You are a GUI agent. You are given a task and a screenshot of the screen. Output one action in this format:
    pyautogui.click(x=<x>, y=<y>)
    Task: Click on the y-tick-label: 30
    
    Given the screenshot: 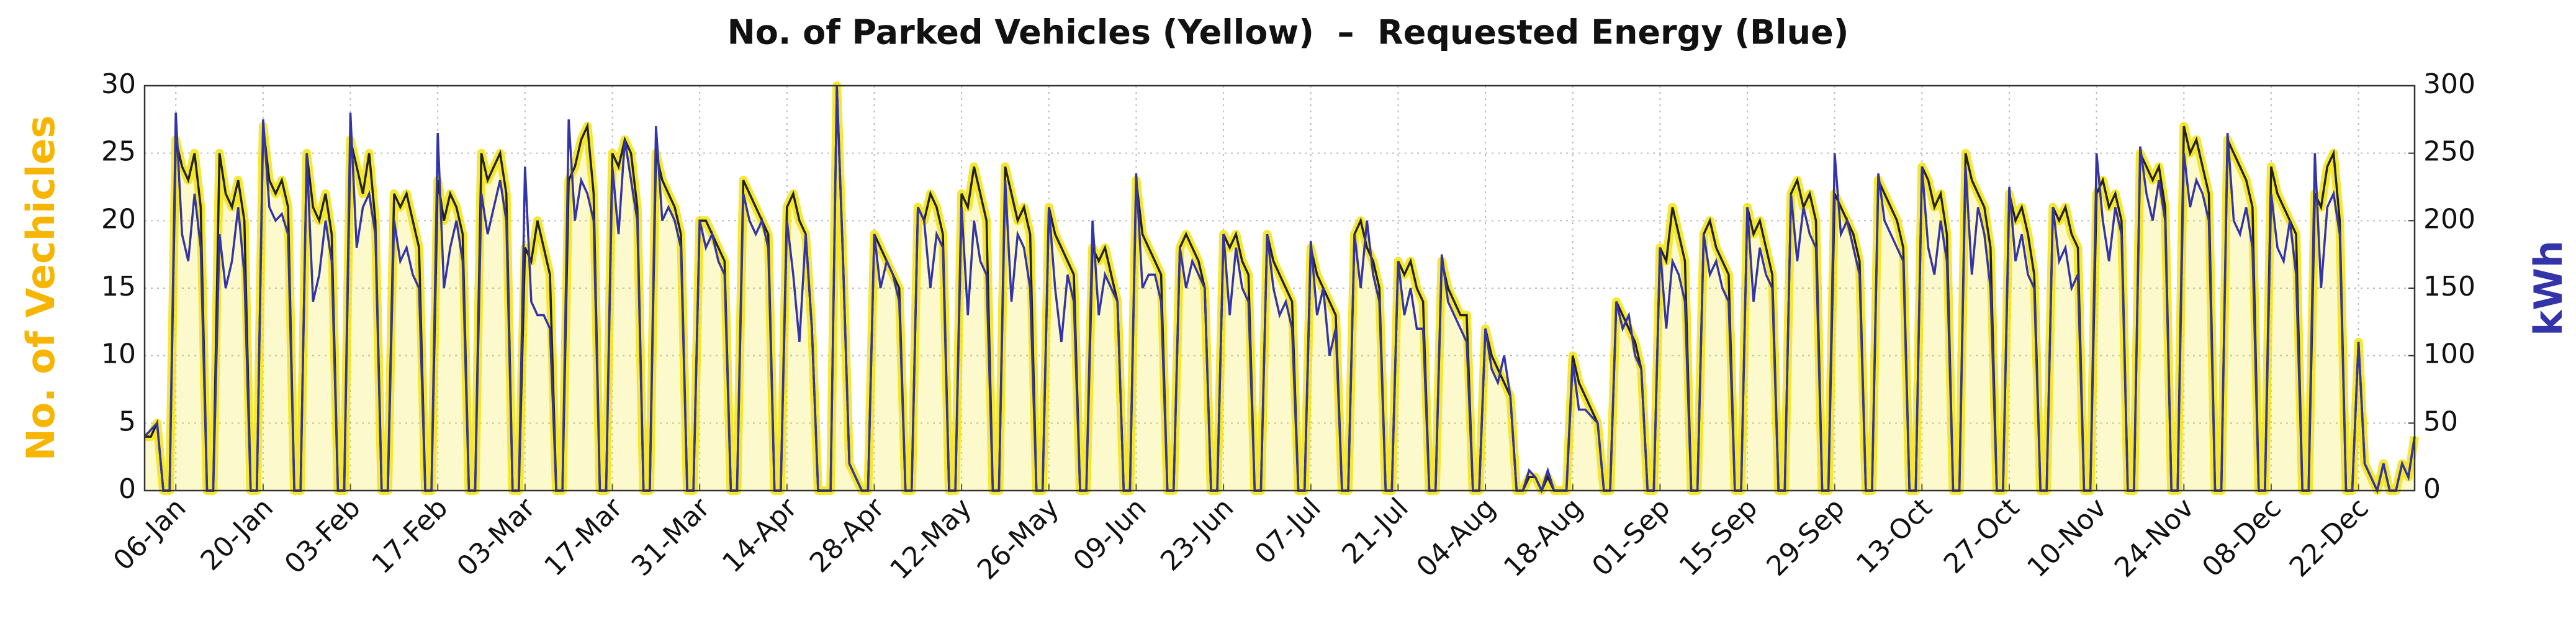 What is the action you would take?
    pyautogui.click(x=118, y=84)
    